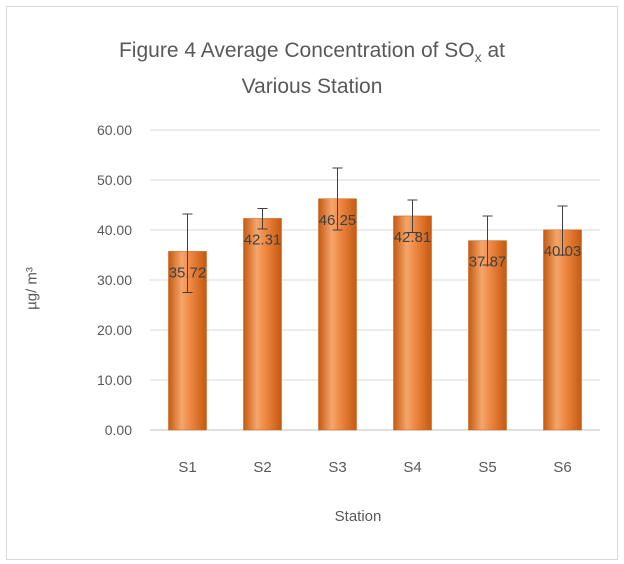 This screenshot has height=564, width=624. I want to click on y-tick-label: 0.00, so click(118, 430).